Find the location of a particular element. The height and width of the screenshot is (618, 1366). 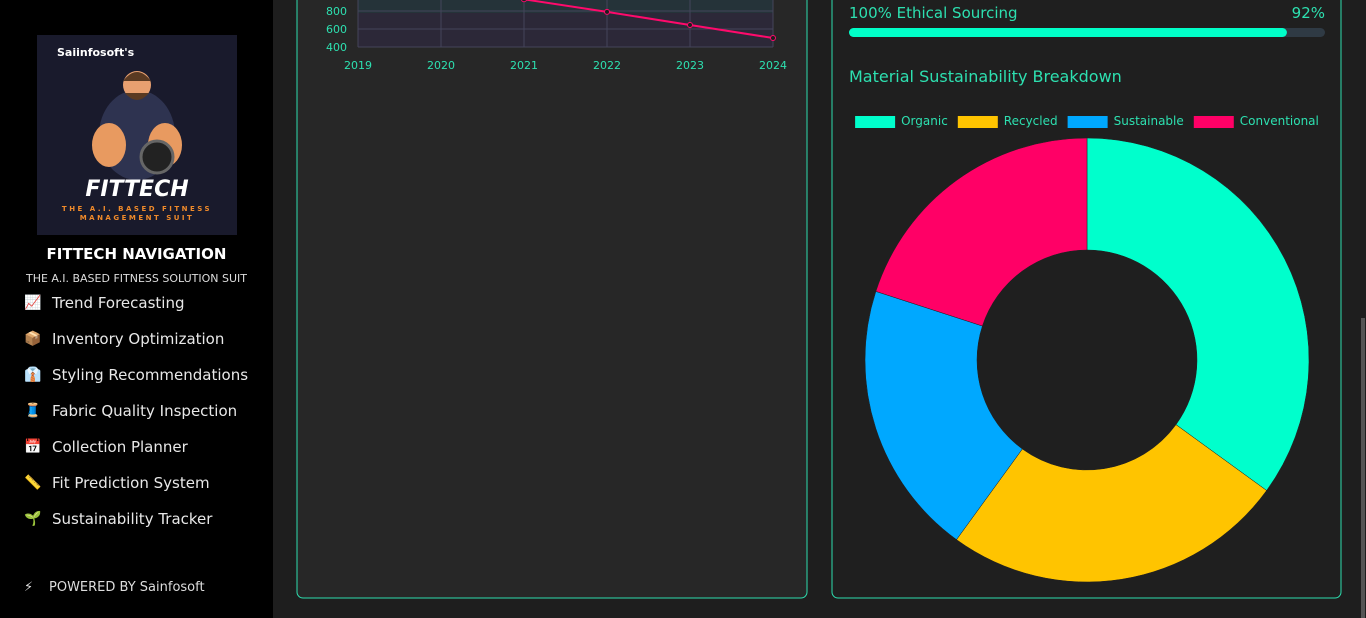

line is located at coordinates (648, 19).